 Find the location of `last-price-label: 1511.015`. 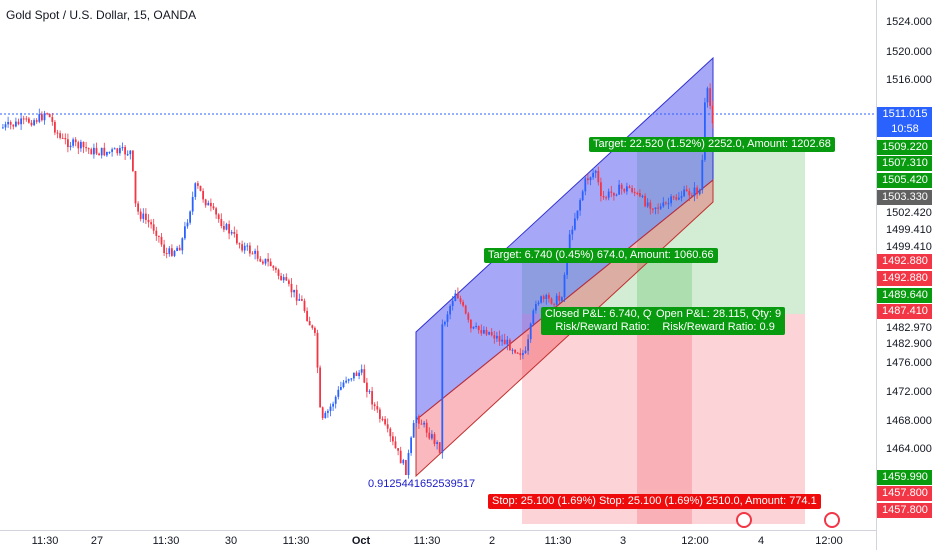

last-price-label: 1511.015 is located at coordinates (904, 114).